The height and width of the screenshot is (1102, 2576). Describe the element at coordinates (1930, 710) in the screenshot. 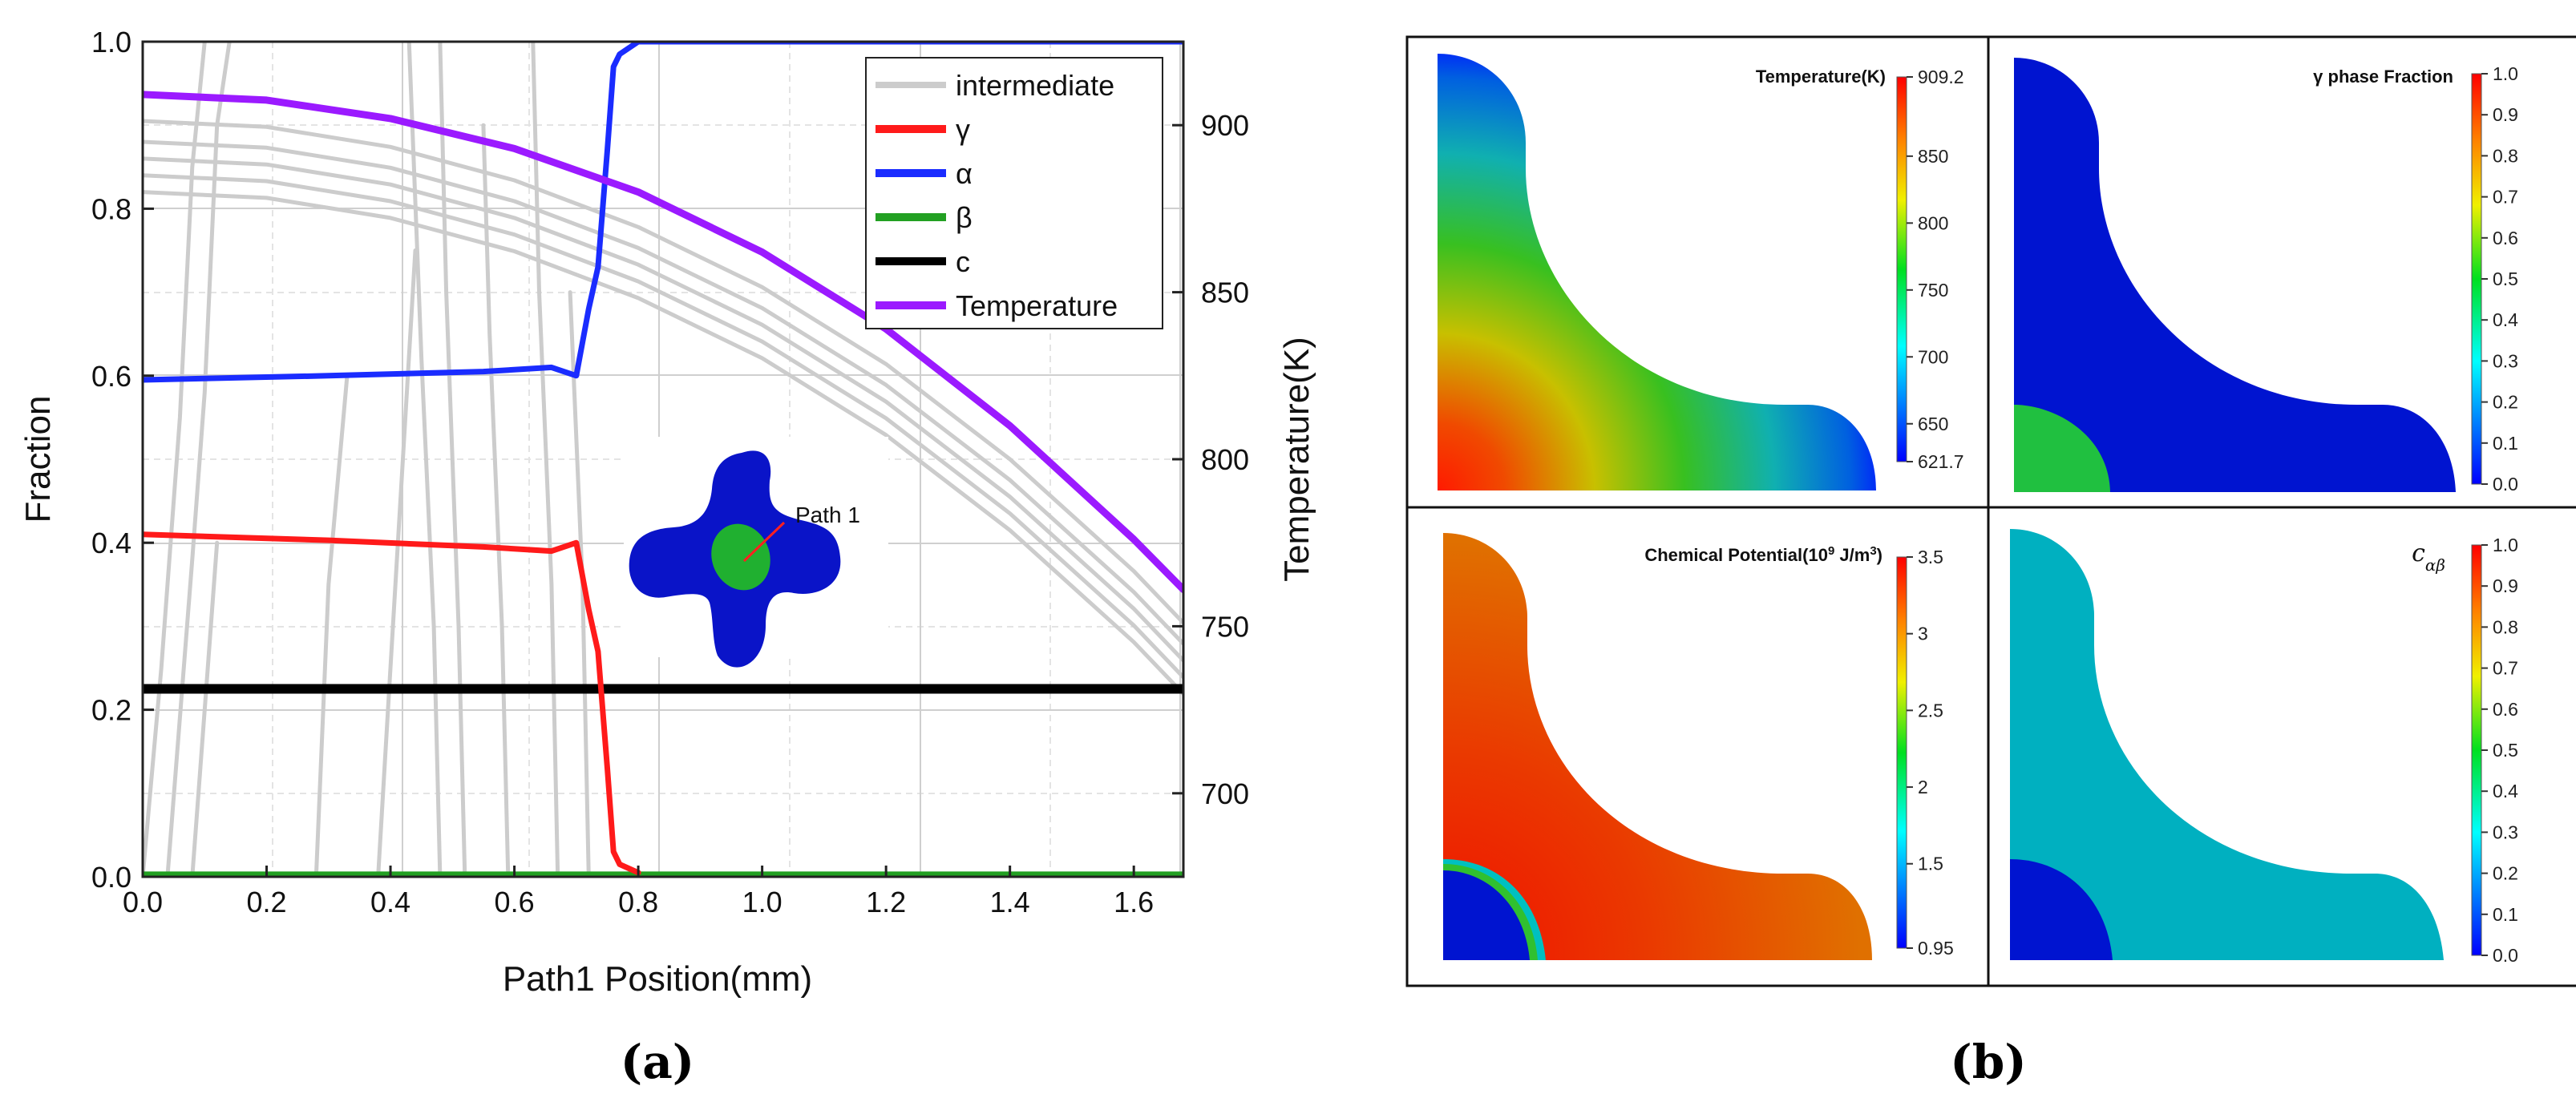

I see `colorbar-tick-label: 2.5` at that location.